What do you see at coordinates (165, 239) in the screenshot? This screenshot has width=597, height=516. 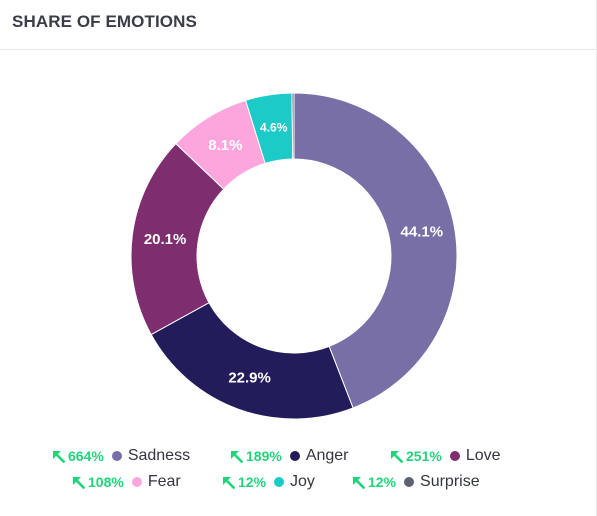 I see `data-label-love: 20.1%` at bounding box center [165, 239].